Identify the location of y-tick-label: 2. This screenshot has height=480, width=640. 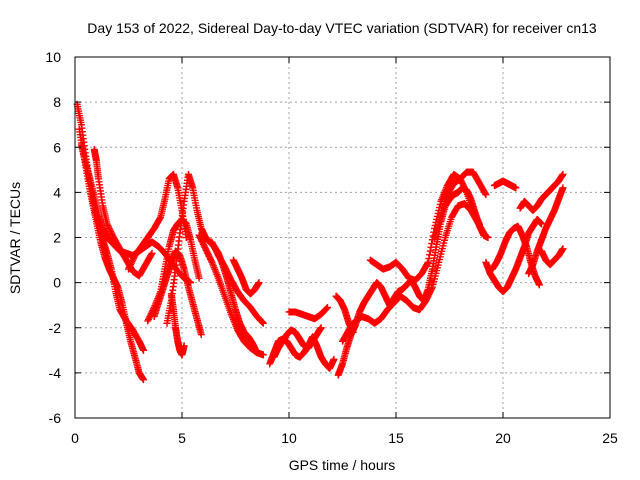
(57, 238).